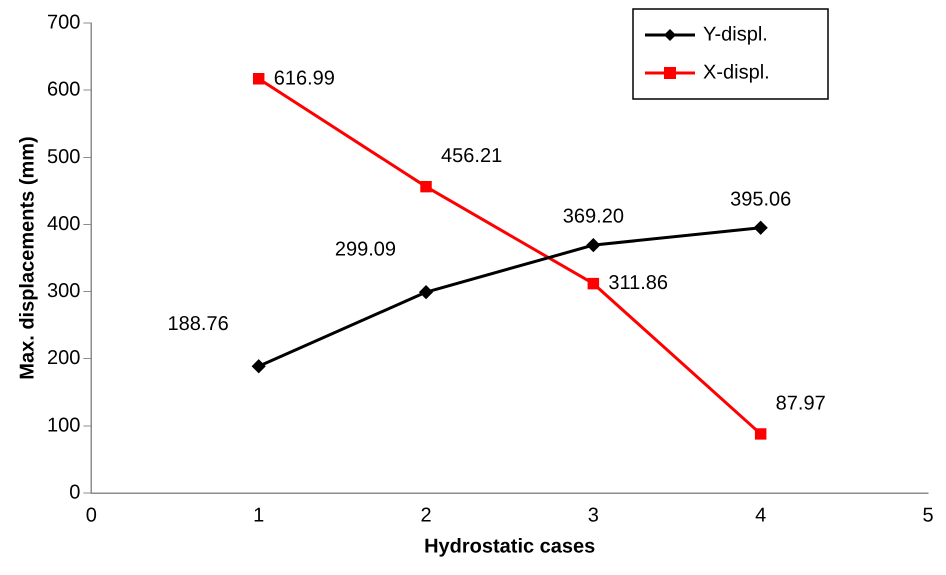 This screenshot has width=946, height=575. What do you see at coordinates (928, 515) in the screenshot?
I see `x-tick-label: 5` at bounding box center [928, 515].